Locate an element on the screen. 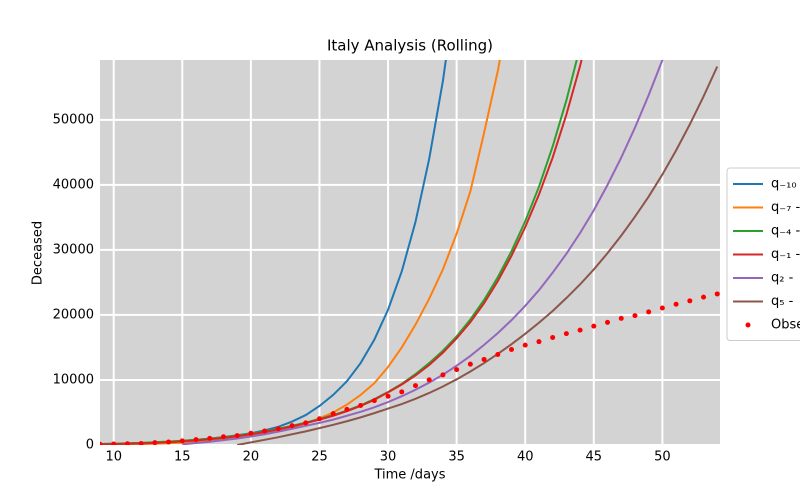  legend-label: q₋₁₀ is located at coordinates (784, 184).